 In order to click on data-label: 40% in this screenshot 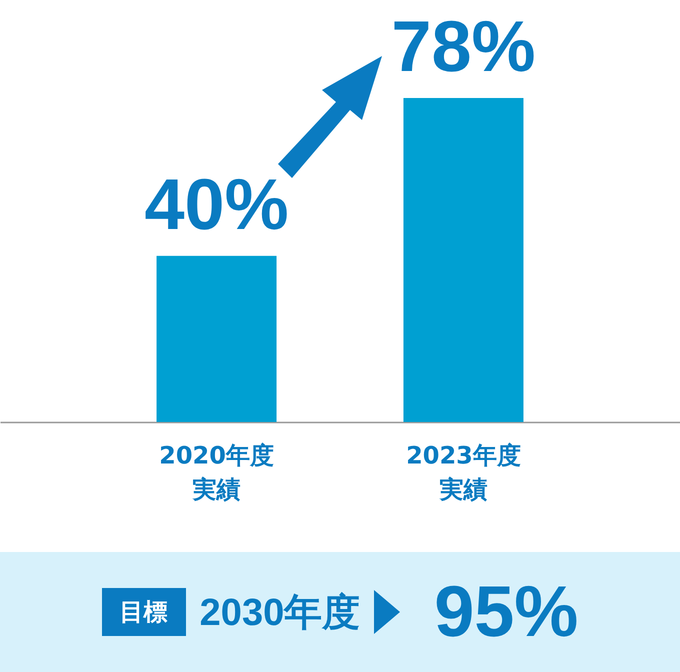, I will do `click(216, 204)`.